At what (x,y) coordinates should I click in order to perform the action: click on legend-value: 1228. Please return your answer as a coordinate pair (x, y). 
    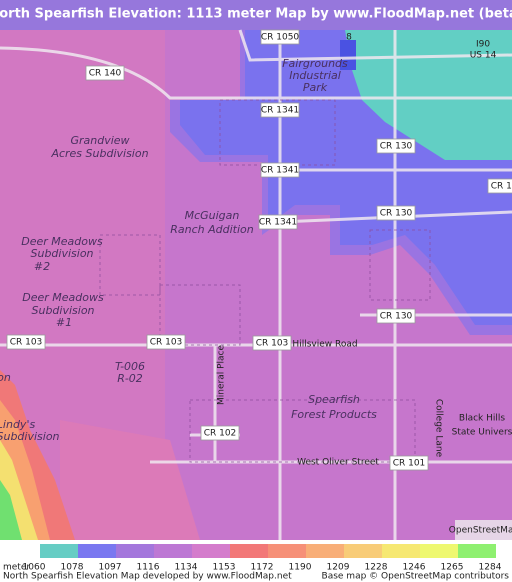
    Looking at the image, I should click on (376, 568).